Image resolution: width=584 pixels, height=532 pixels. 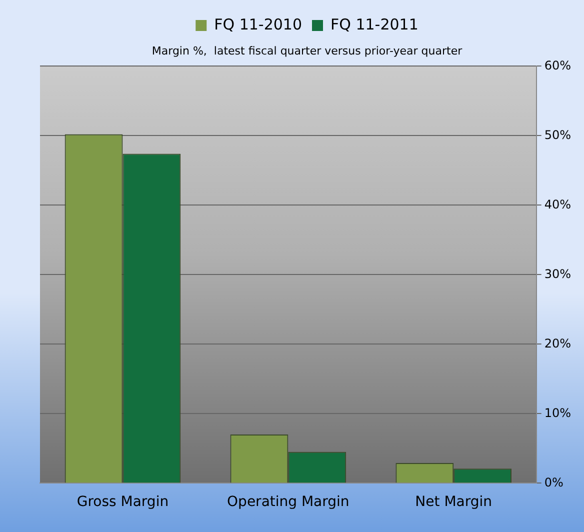 What do you see at coordinates (557, 343) in the screenshot?
I see `y-tick-label: 20%` at bounding box center [557, 343].